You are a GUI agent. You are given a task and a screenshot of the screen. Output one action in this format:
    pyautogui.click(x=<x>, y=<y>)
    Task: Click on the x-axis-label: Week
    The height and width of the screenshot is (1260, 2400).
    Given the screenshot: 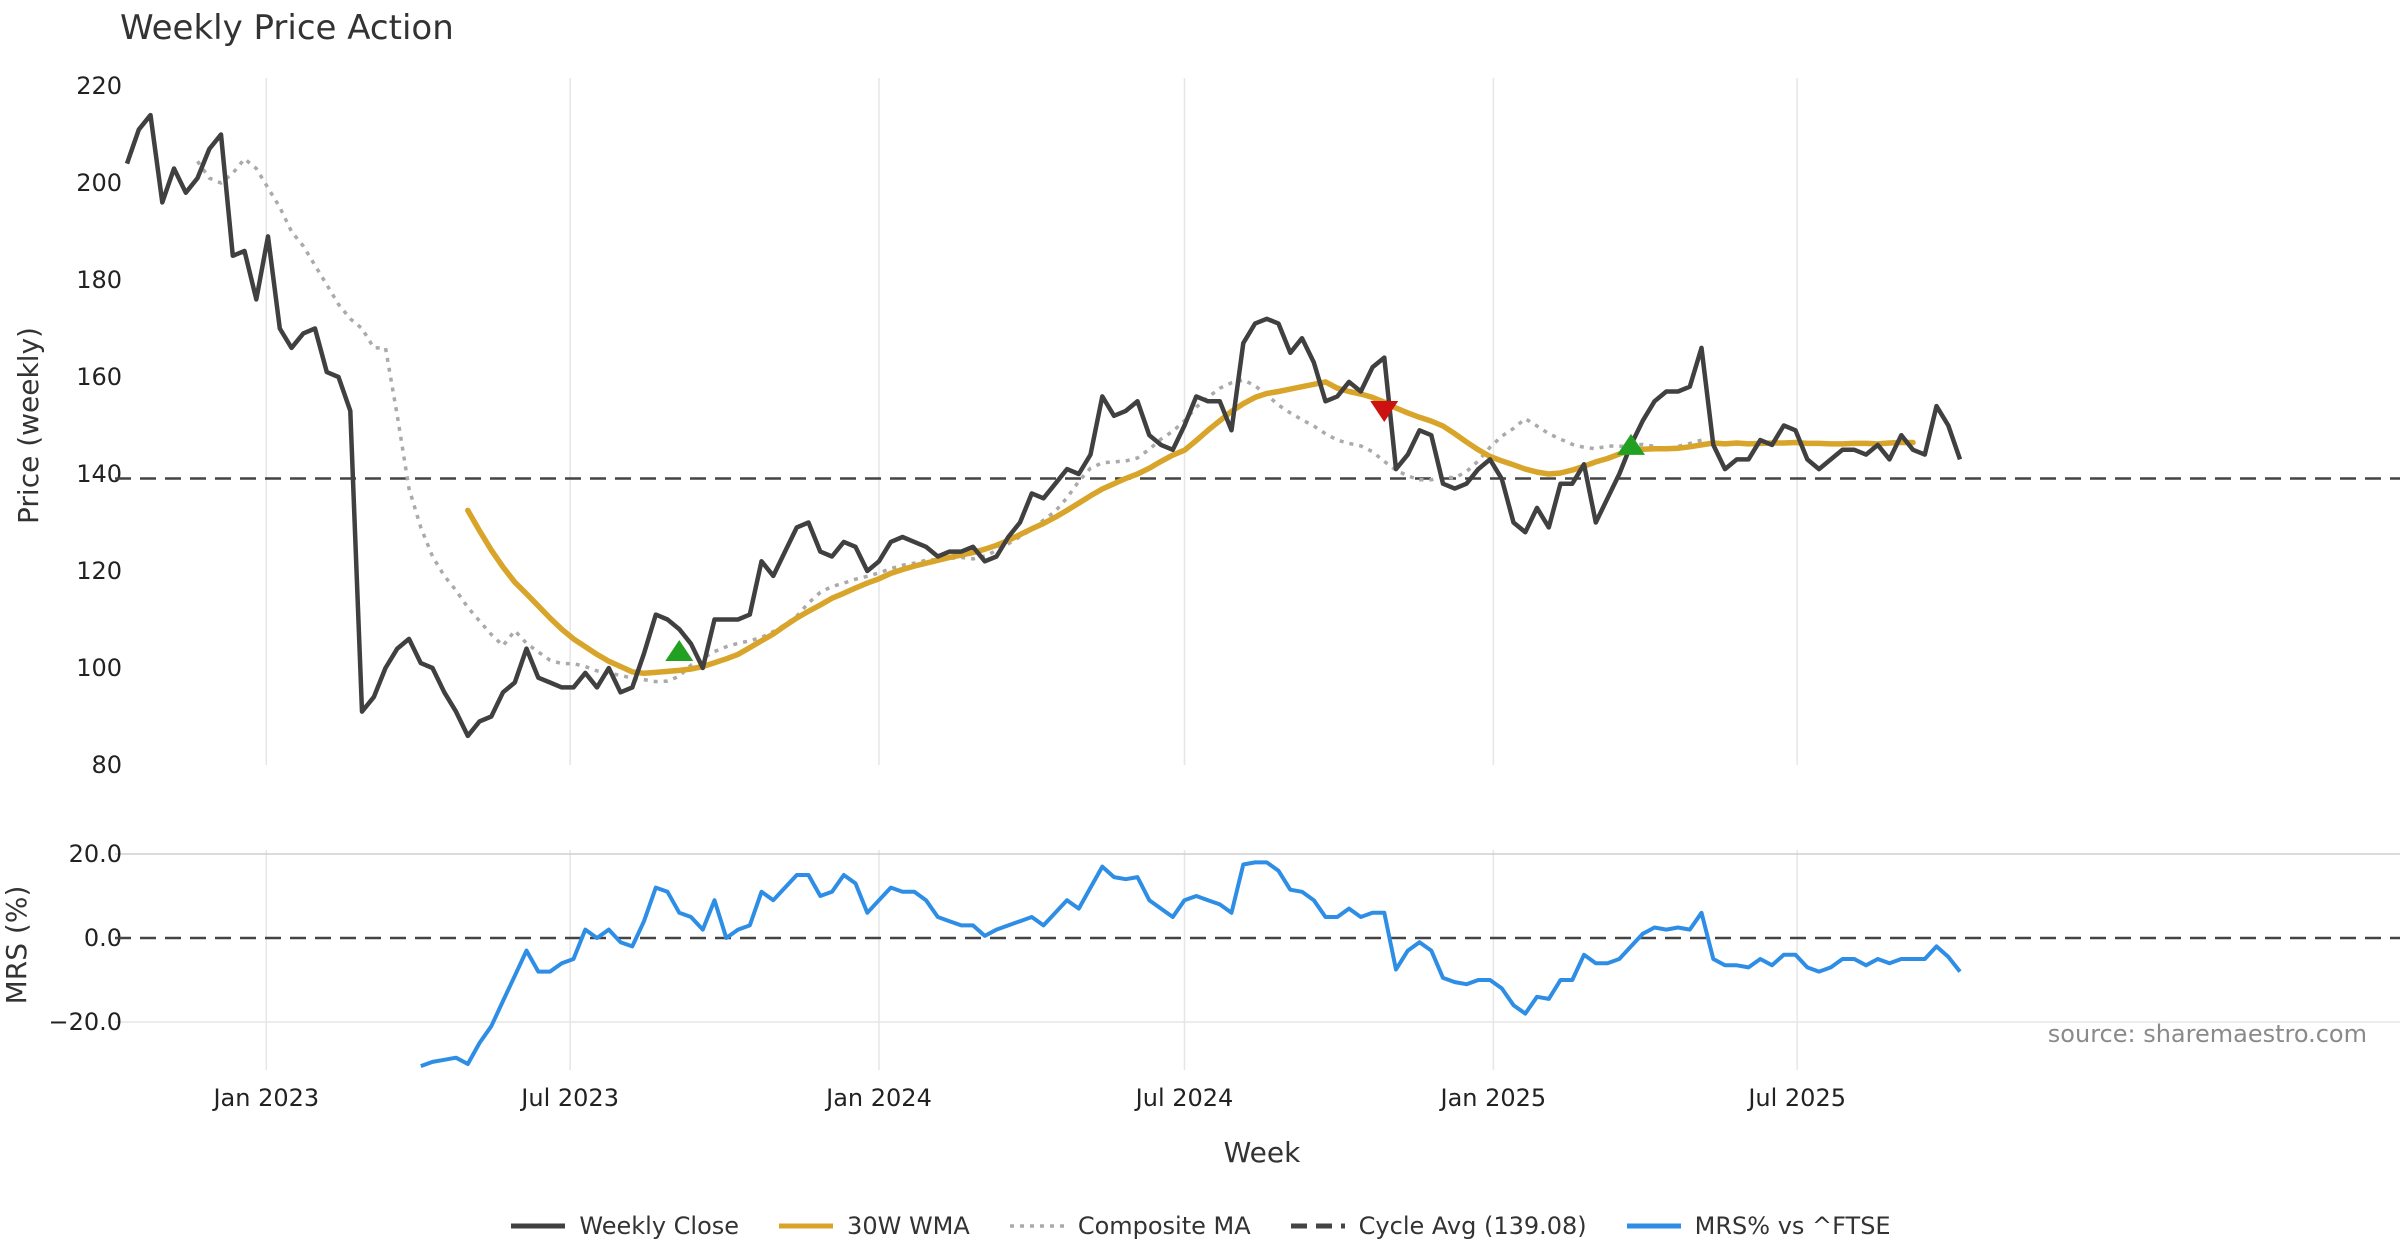 What is the action you would take?
    pyautogui.click(x=1262, y=1152)
    